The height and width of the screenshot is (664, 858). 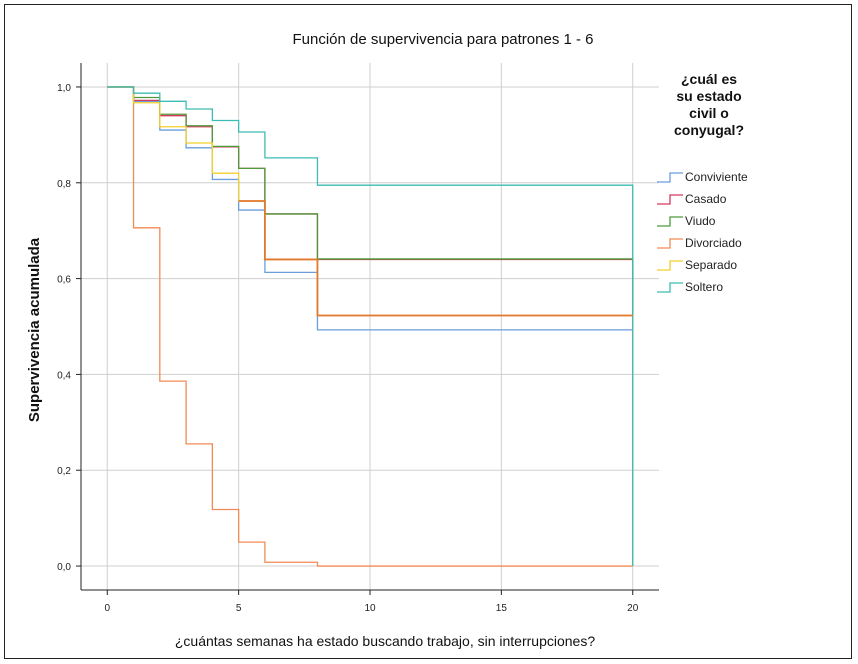 What do you see at coordinates (64, 567) in the screenshot?
I see `y-tick-label: 0,0` at bounding box center [64, 567].